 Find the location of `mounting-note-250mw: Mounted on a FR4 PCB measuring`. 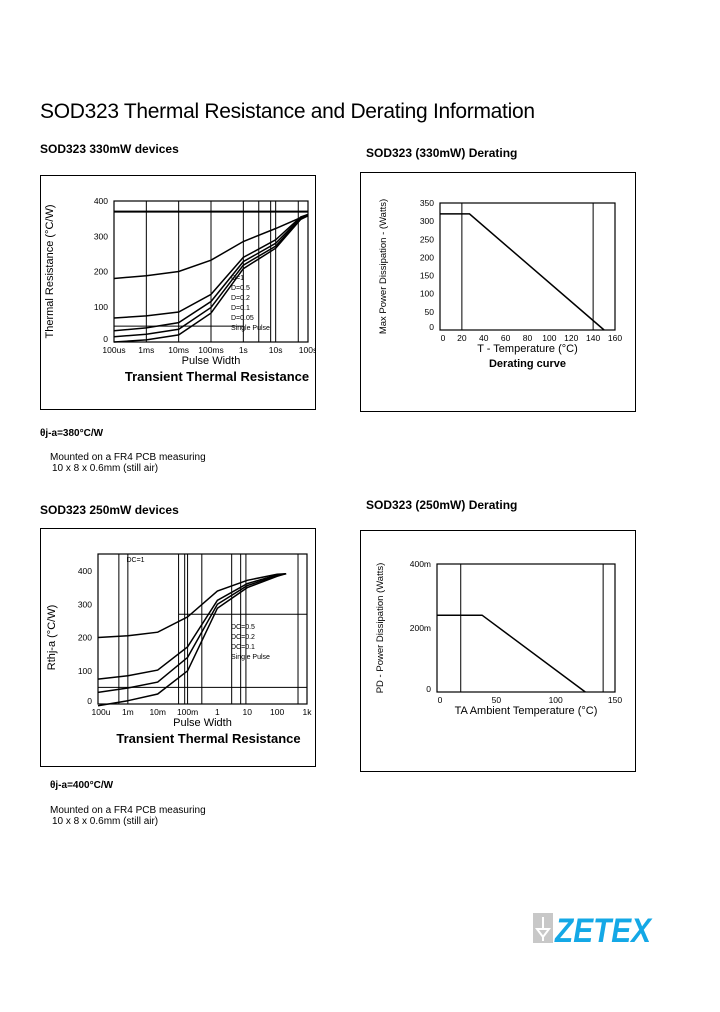

mounting-note-250mw: Mounted on a FR4 PCB measuring is located at coordinates (128, 810).